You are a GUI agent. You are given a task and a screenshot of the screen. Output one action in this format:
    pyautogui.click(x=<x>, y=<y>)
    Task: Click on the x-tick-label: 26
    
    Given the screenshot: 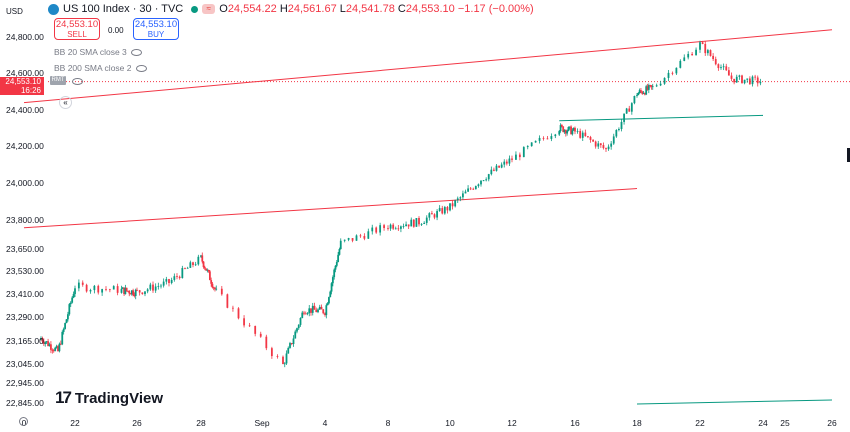 What is the action you would take?
    pyautogui.click(x=832, y=423)
    